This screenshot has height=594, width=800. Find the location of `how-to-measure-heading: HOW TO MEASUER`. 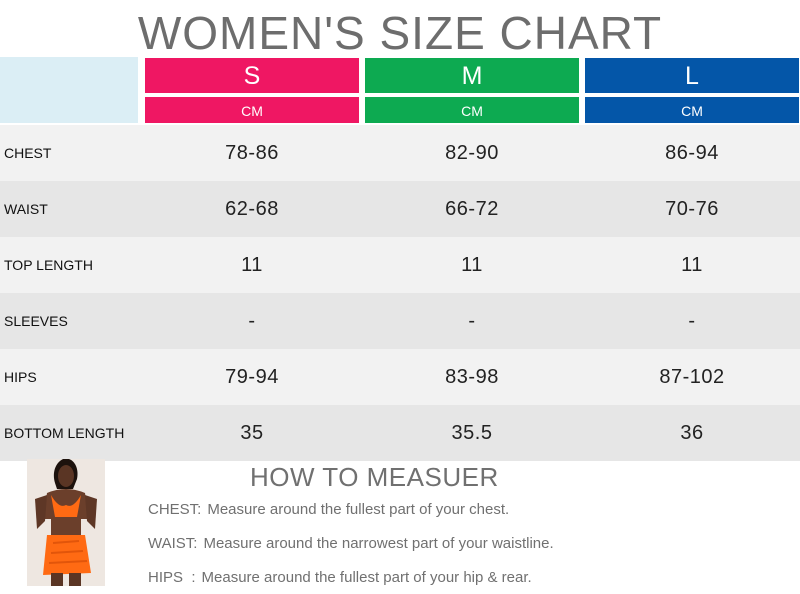

how-to-measure-heading: HOW TO MEASUER is located at coordinates (374, 477).